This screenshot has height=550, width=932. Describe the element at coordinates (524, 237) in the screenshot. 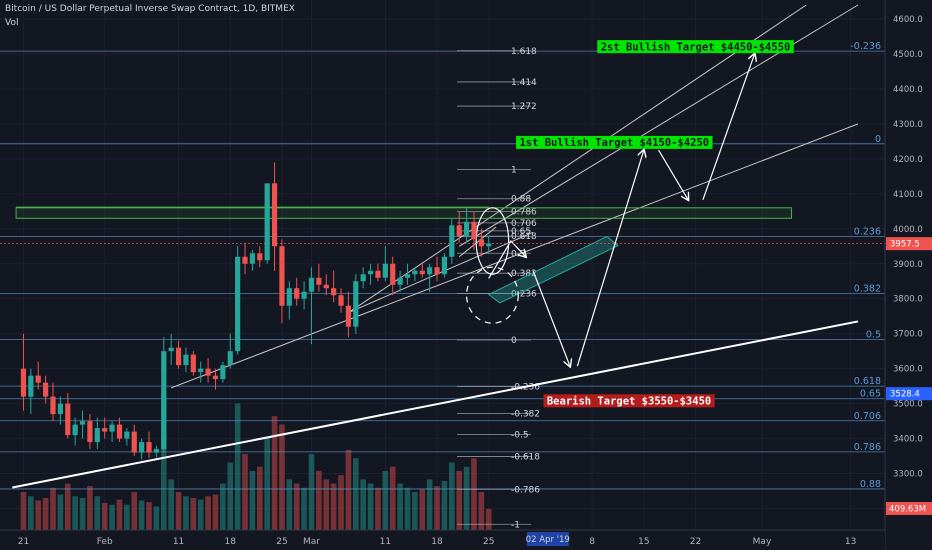

I see `fib-middle-label: 0.618` at that location.